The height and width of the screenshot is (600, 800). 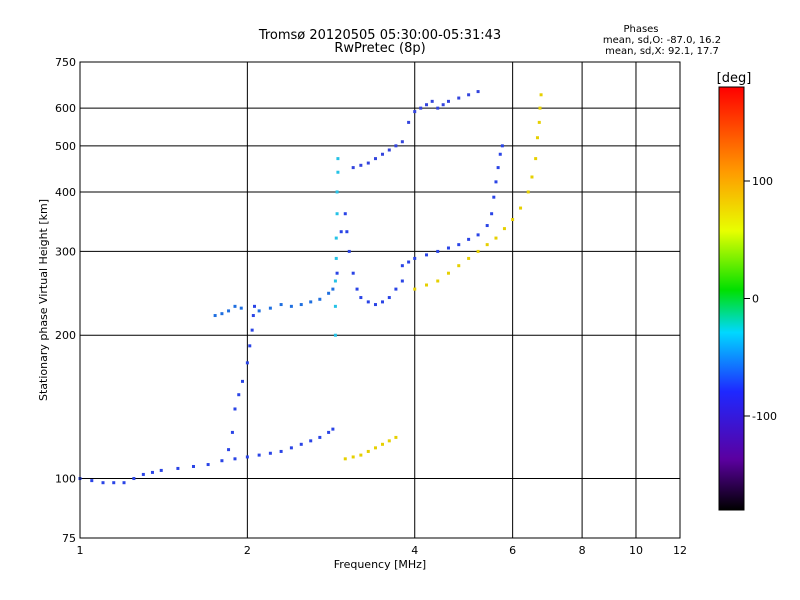 I want to click on y-tick-label: 300, so click(x=65, y=251).